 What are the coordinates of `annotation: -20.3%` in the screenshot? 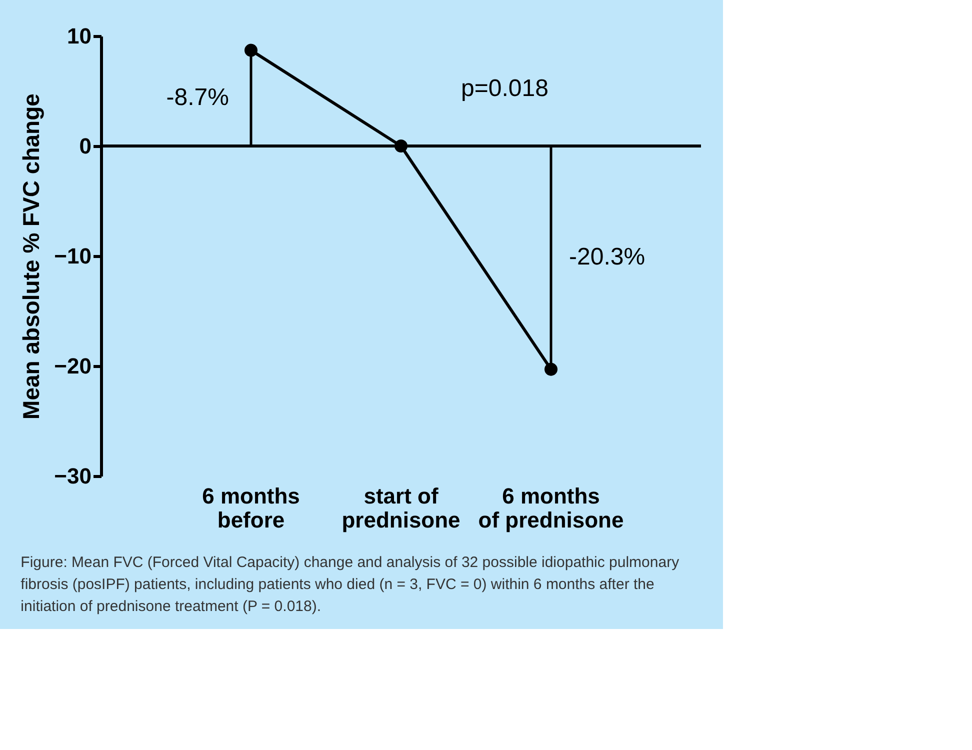 It's located at (607, 257).